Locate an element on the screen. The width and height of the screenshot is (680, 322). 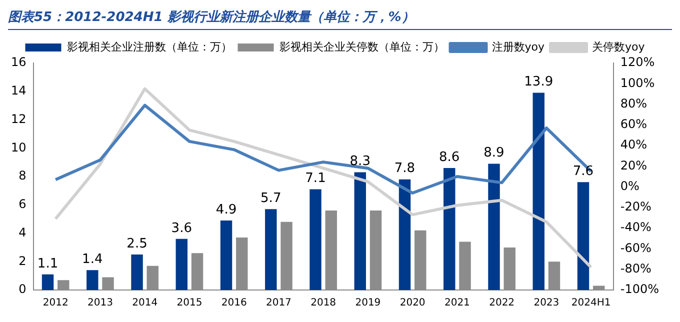
x-tick-label: 2019 is located at coordinates (368, 303).